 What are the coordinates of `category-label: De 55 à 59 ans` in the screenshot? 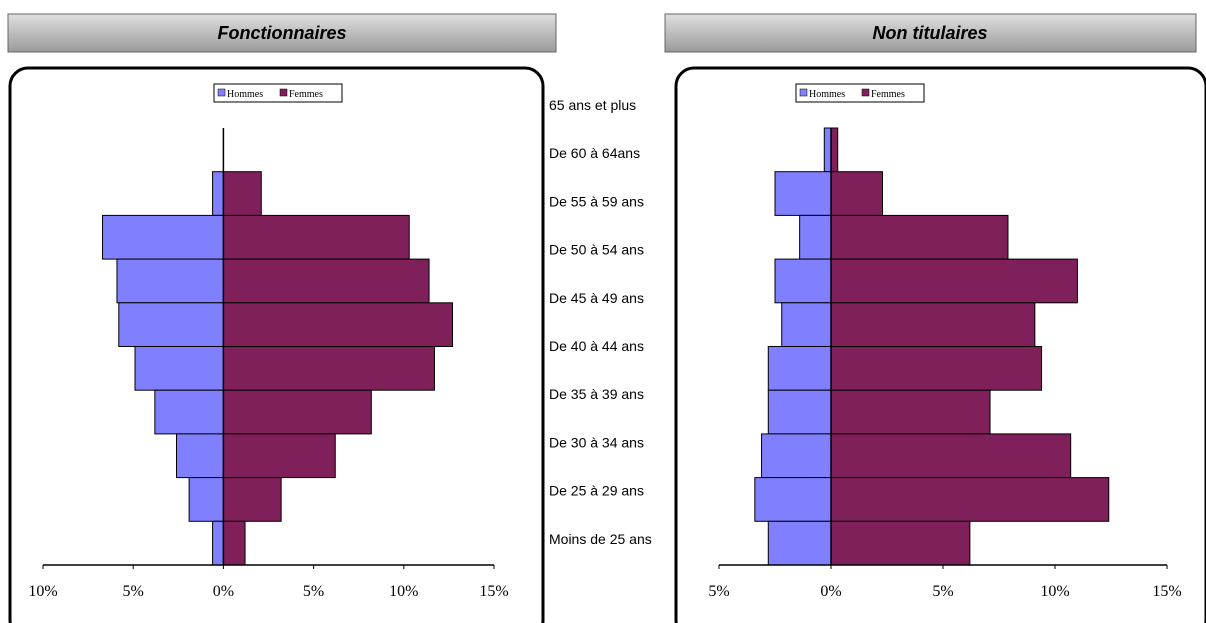 It's located at (596, 201).